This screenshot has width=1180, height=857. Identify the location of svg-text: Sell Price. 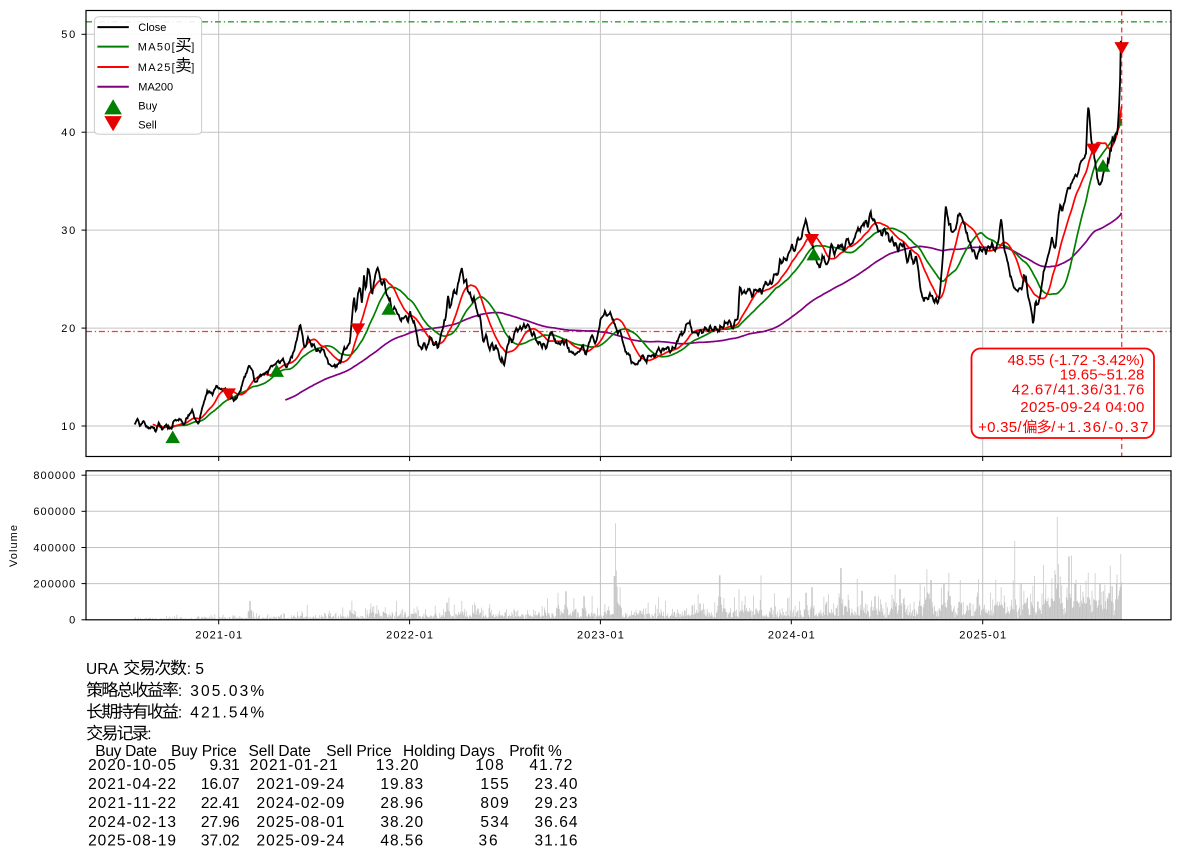
(358, 751).